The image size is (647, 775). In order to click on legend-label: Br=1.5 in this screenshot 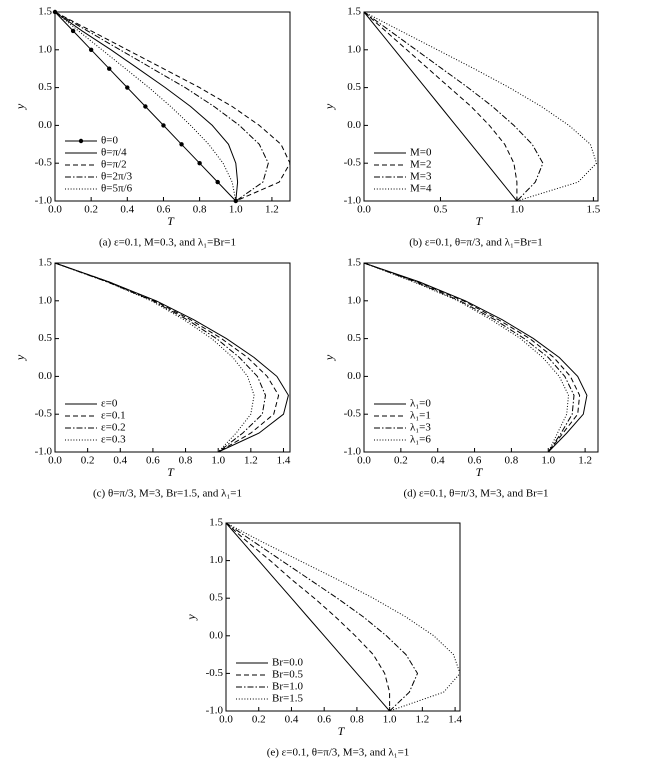, I will do `click(287, 699)`.